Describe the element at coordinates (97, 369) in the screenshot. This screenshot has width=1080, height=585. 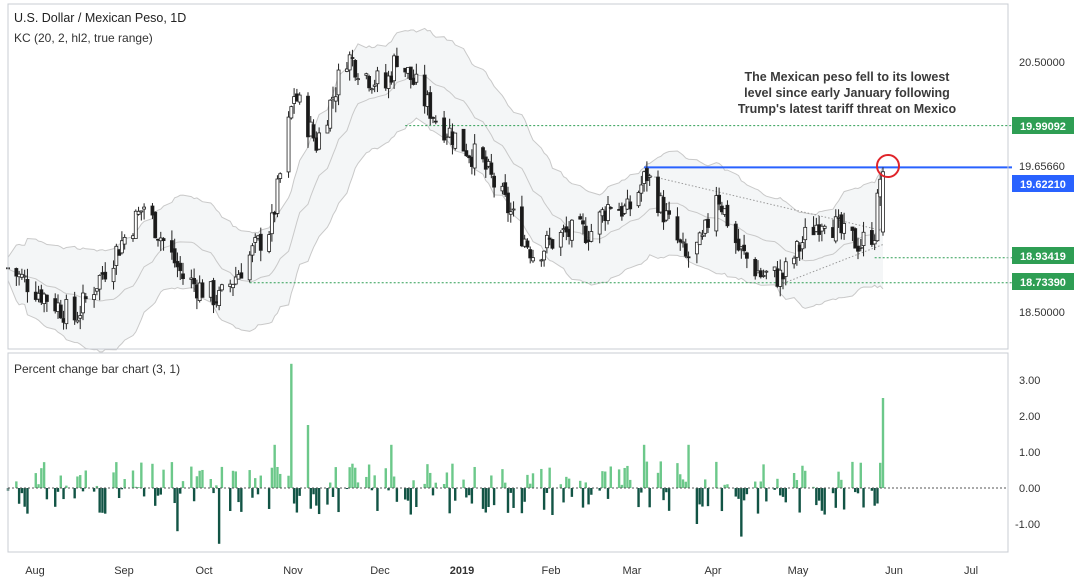
I see `bar-chart-title: Percent change bar chart (3, 1)` at that location.